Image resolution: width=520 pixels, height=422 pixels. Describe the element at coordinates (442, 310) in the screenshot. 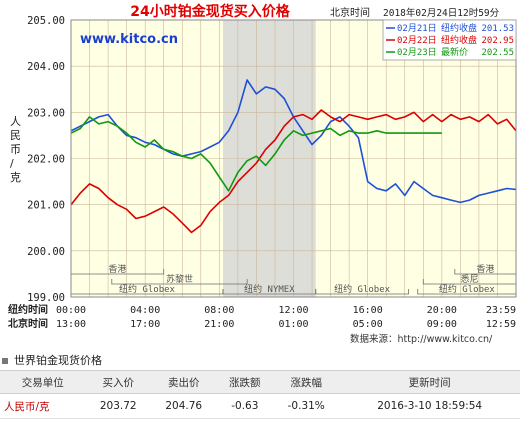

I see `x-tick-label-ny: 20:00` at that location.